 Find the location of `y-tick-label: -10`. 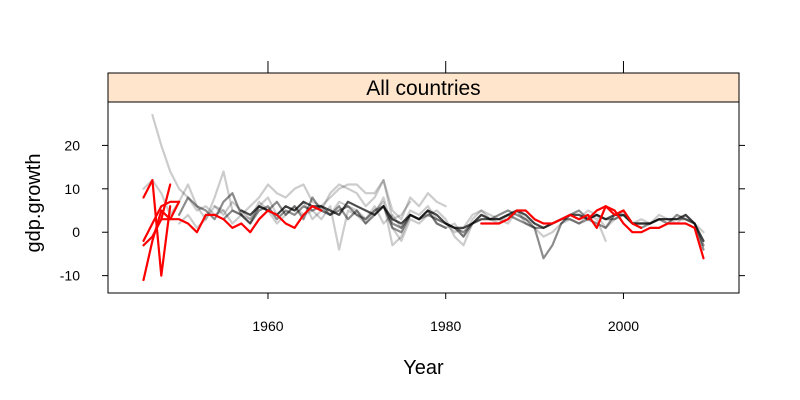

y-tick-label: -10 is located at coordinates (70, 276).